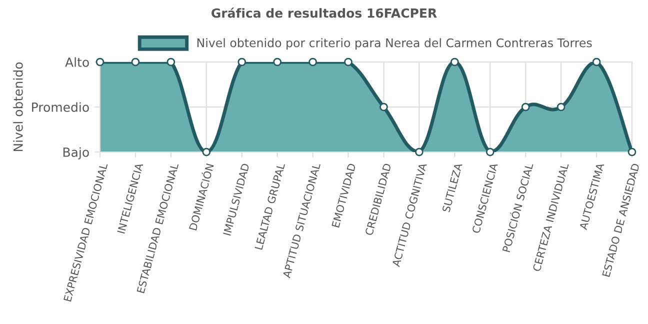  I want to click on category-label: Alto, so click(77, 62).